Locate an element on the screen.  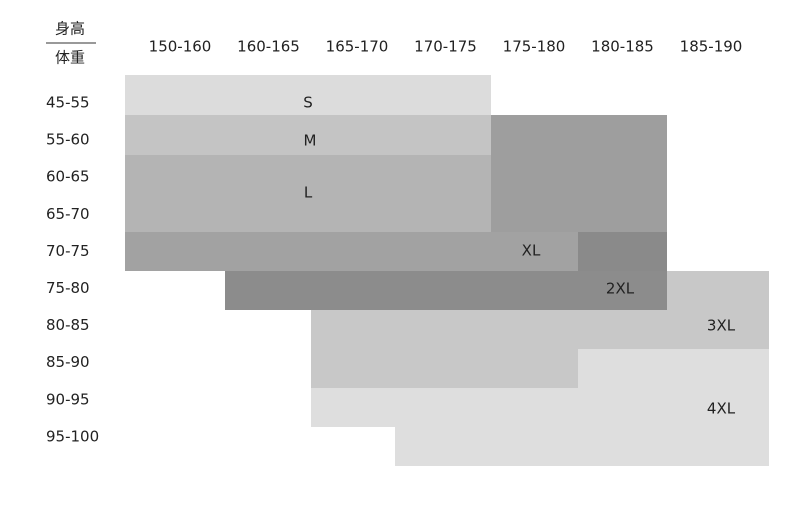
region-xl is located at coordinates (351, 251).